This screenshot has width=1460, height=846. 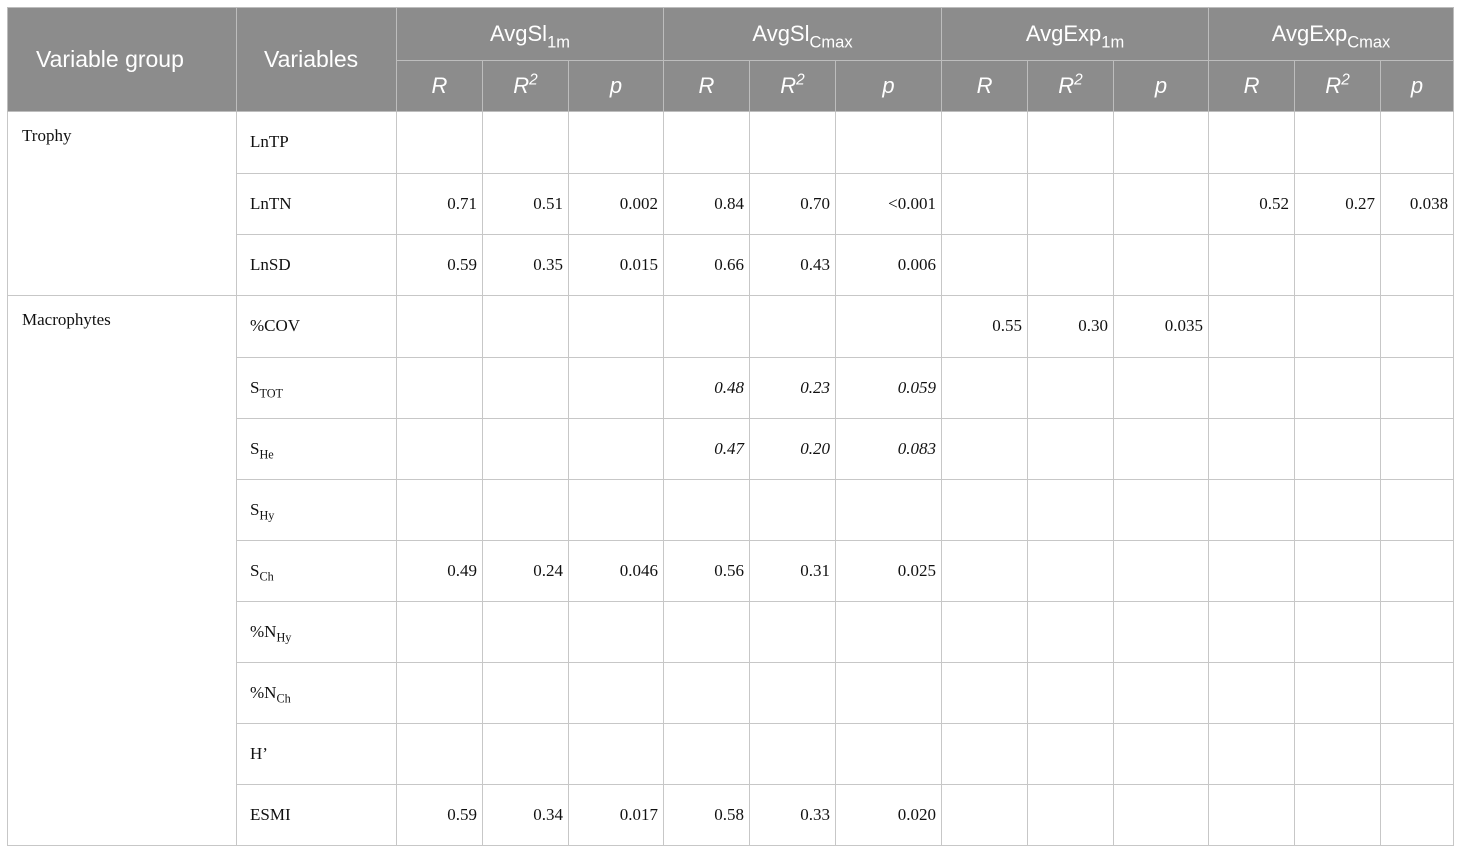 I want to click on variable-name-cell: LnSD, so click(x=316, y=264).